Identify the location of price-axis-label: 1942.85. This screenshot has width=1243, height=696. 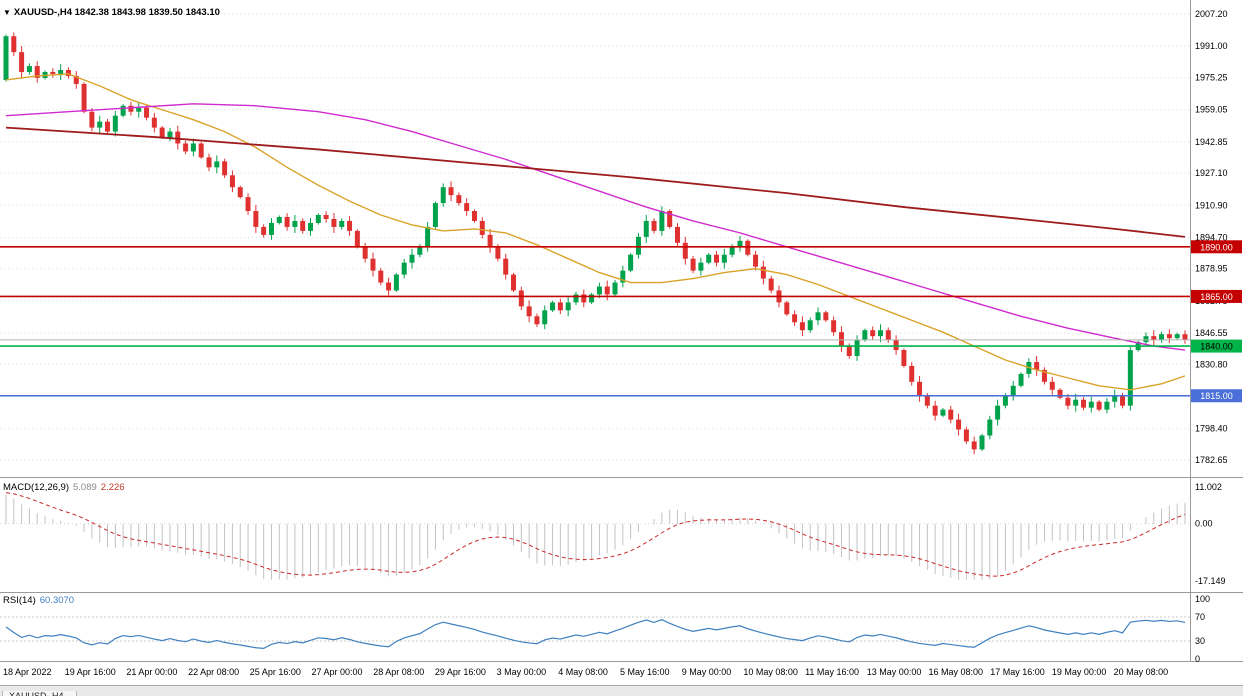
(1211, 142).